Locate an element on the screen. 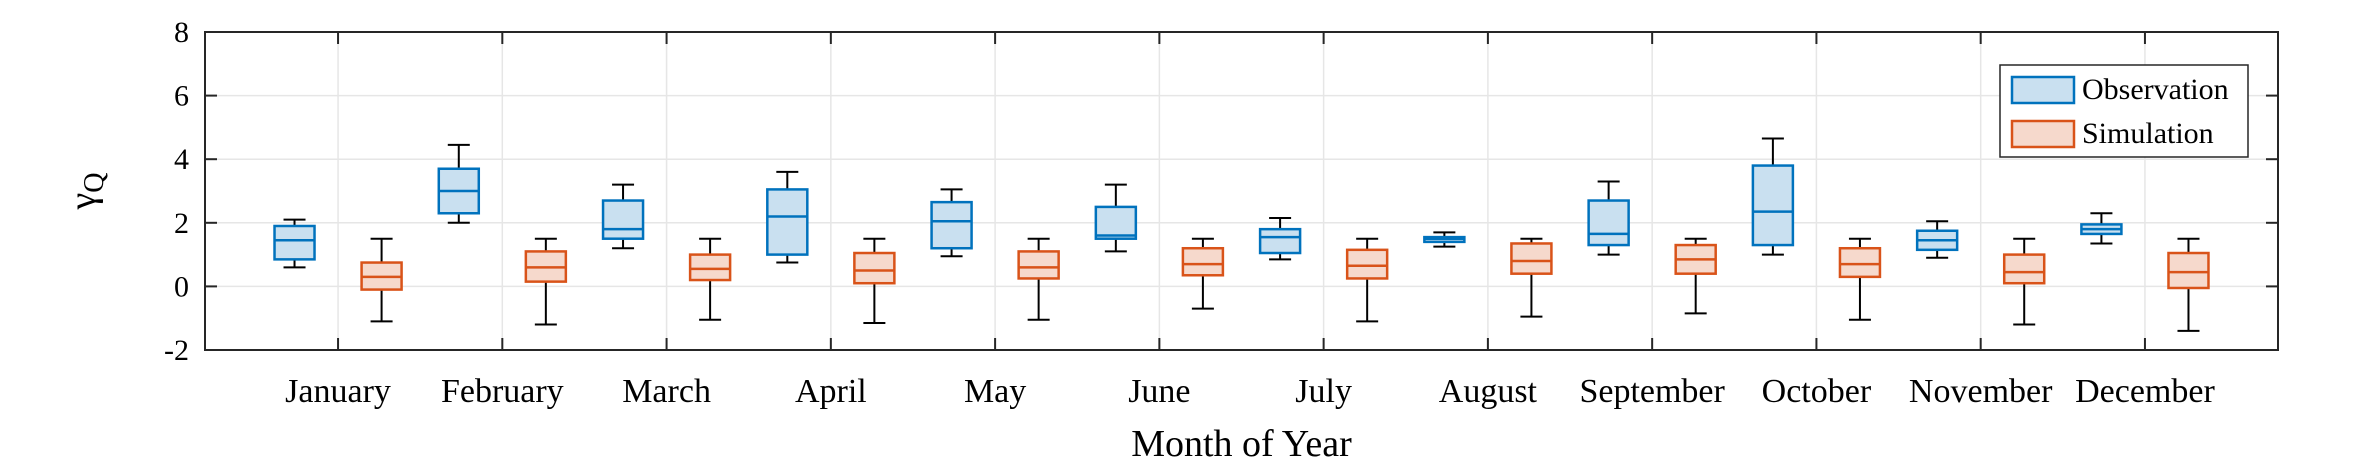 The height and width of the screenshot is (475, 2373). x-category-label: March is located at coordinates (666, 391).